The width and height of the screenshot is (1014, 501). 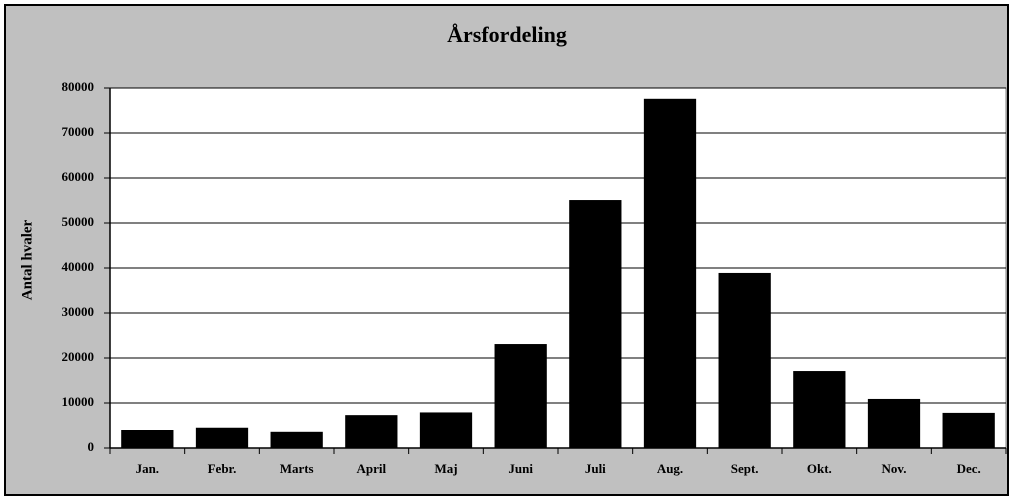 I want to click on y-axis-label: Antal hvaler, so click(x=27, y=259).